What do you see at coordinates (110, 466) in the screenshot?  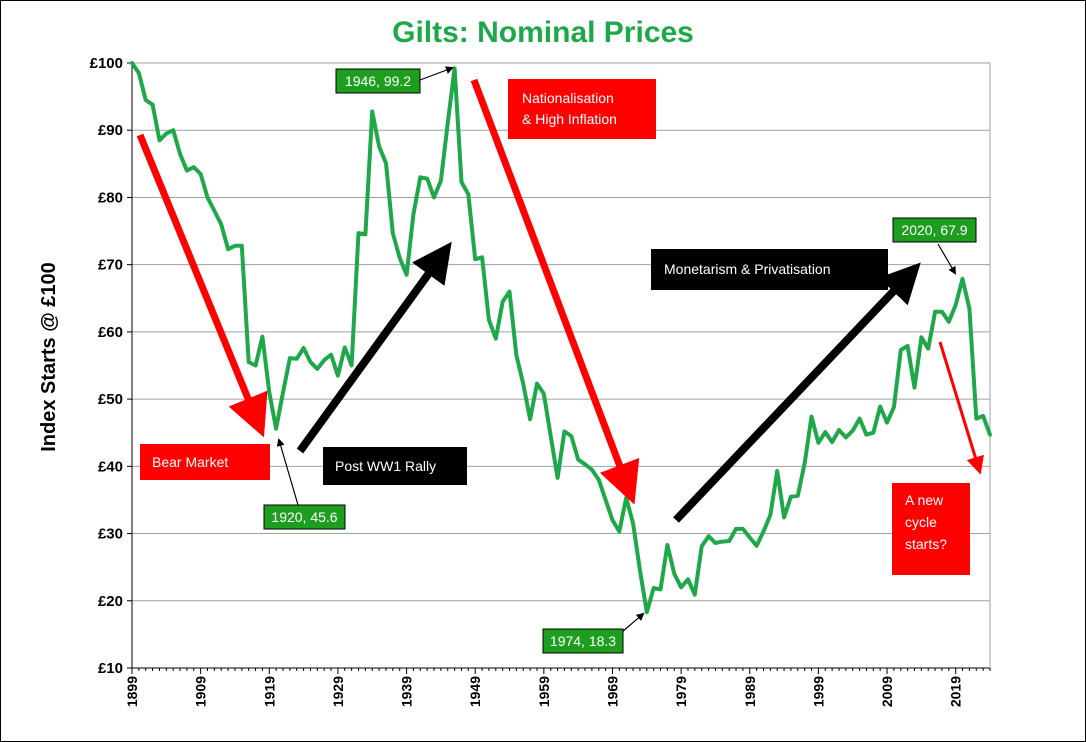 I see `y-tick-label: £40` at bounding box center [110, 466].